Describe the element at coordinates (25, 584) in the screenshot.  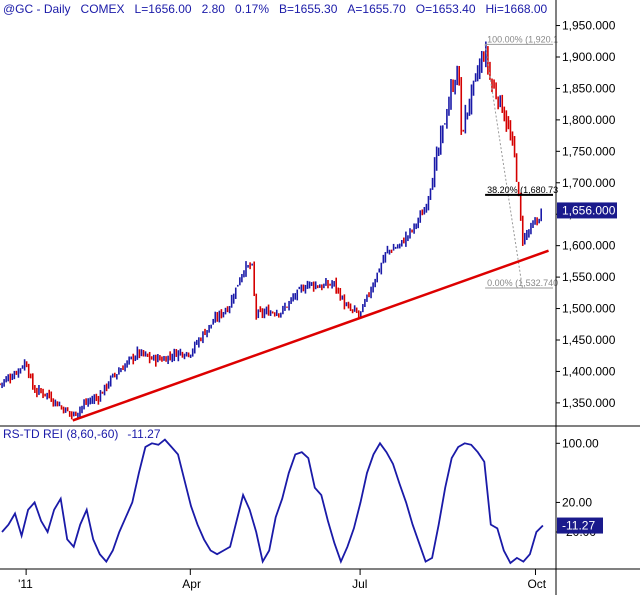
I see `time-tick-label: '11` at that location.